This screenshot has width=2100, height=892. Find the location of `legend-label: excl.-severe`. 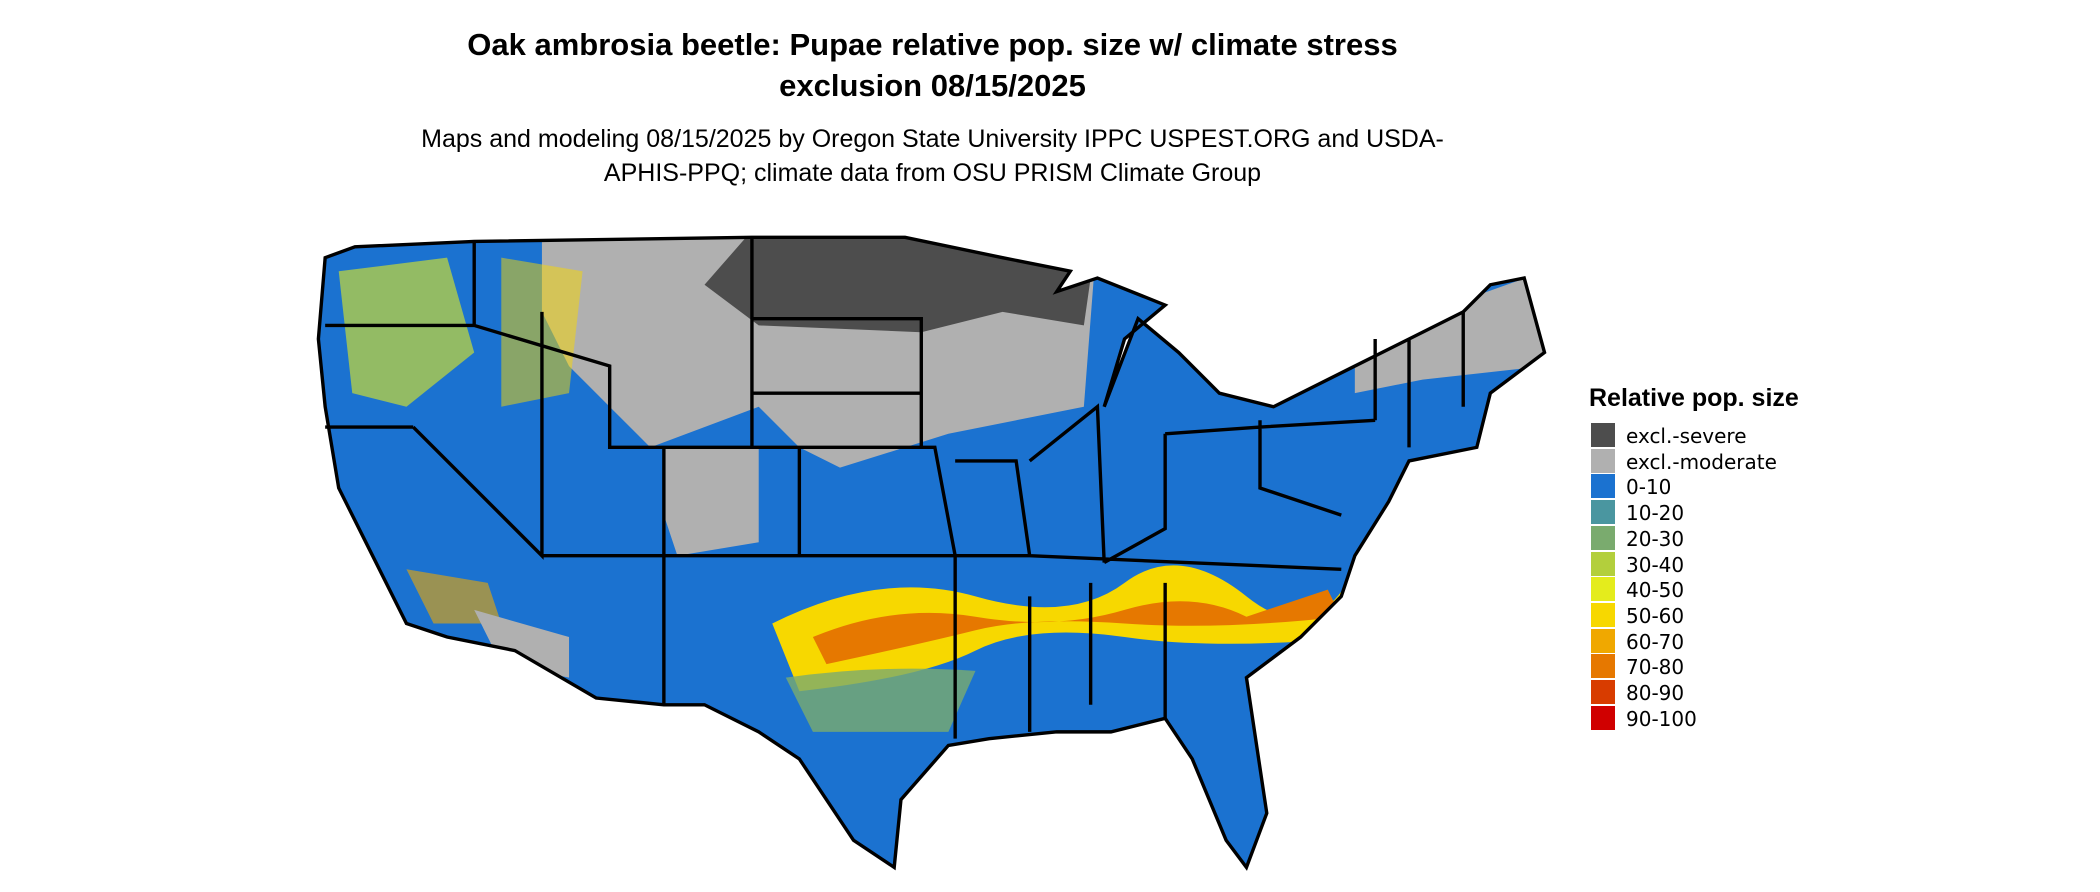

legend-label: excl.-severe is located at coordinates (1686, 436).